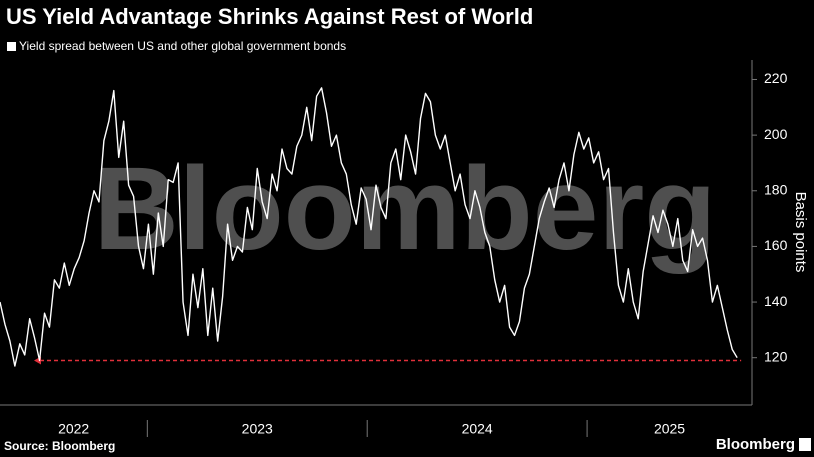 The image size is (814, 457). What do you see at coordinates (800, 232) in the screenshot?
I see `y-axis-label: Basis points` at bounding box center [800, 232].